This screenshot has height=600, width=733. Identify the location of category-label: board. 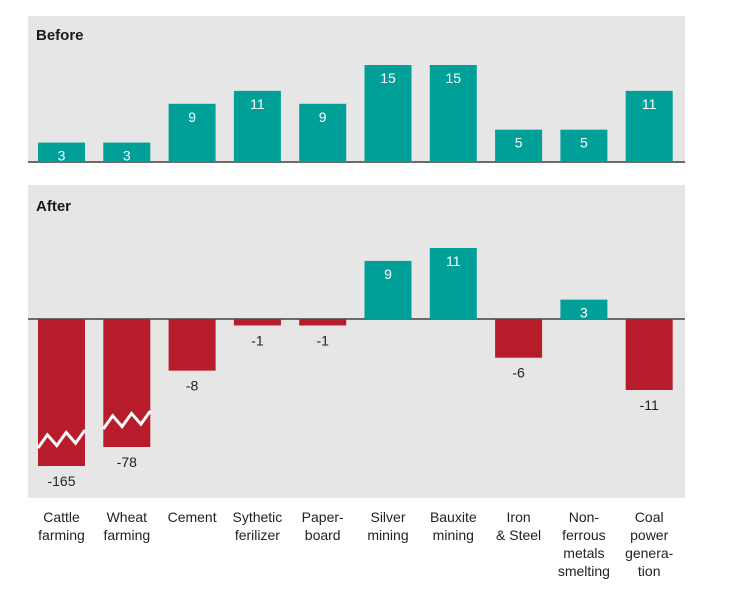
(323, 535).